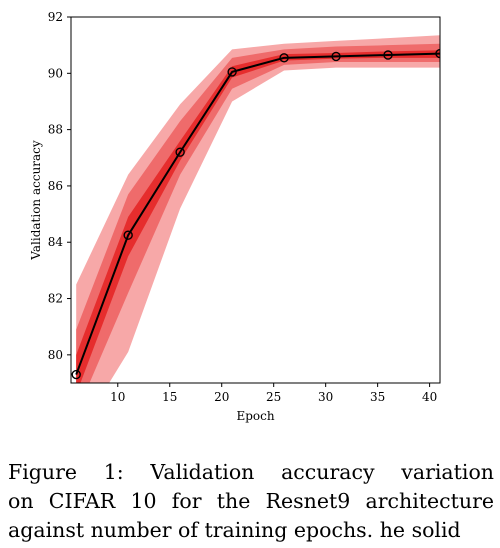  I want to click on y-tick-label: 82, so click(55, 299).